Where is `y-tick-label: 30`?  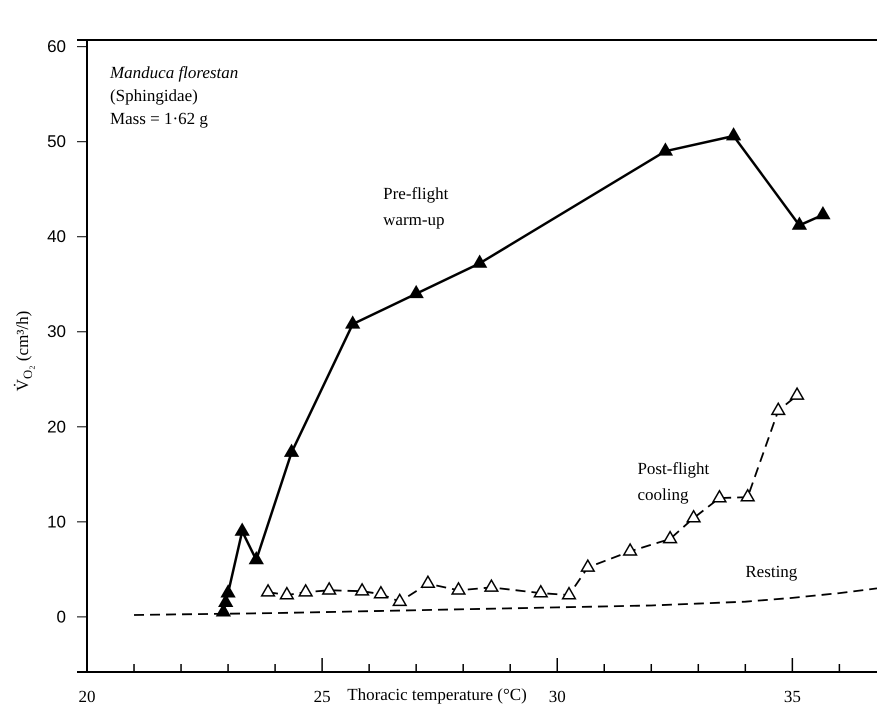 y-tick-label: 30 is located at coordinates (56, 332).